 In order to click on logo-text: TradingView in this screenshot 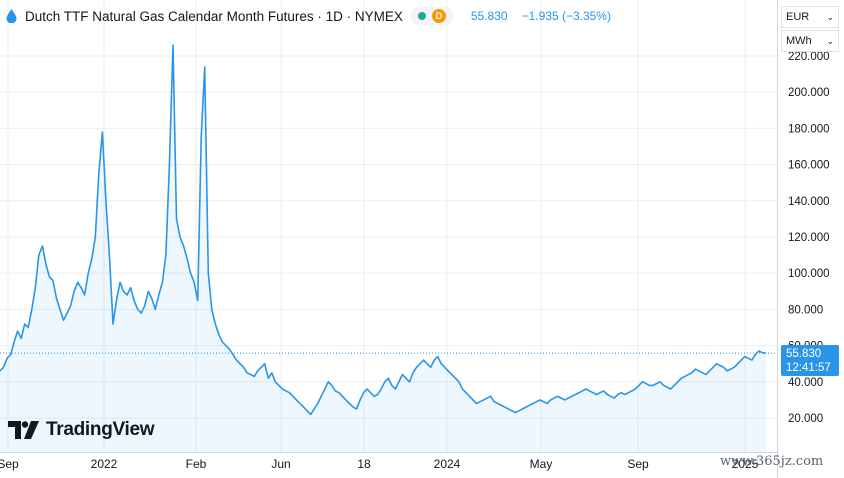, I will do `click(100, 429)`.